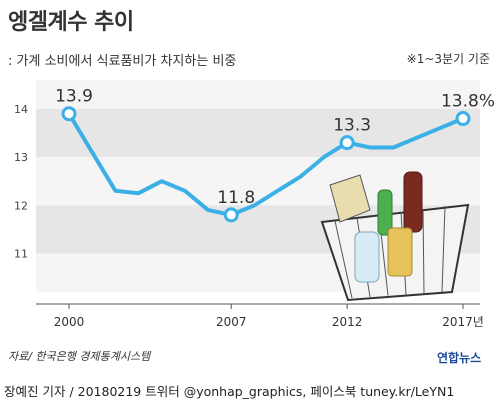 This screenshot has width=500, height=403. What do you see at coordinates (21, 157) in the screenshot?
I see `y-tick-label: 13` at bounding box center [21, 157].